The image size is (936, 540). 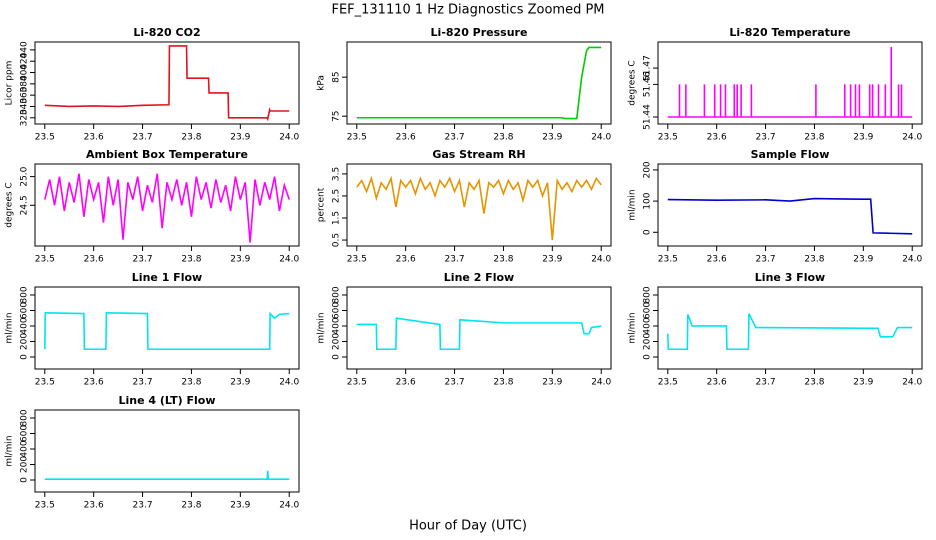 I want to click on y-tick-label: 51.47, so click(x=648, y=68).